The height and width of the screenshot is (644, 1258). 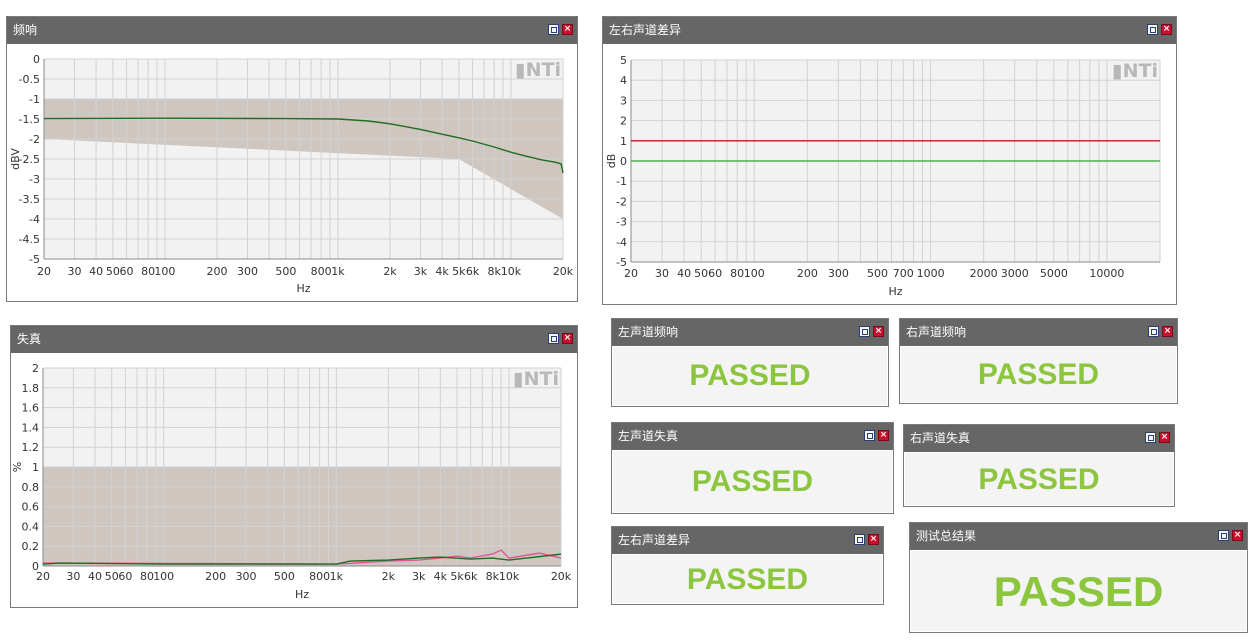 I want to click on x-tick-label: 3000, so click(x=1015, y=273).